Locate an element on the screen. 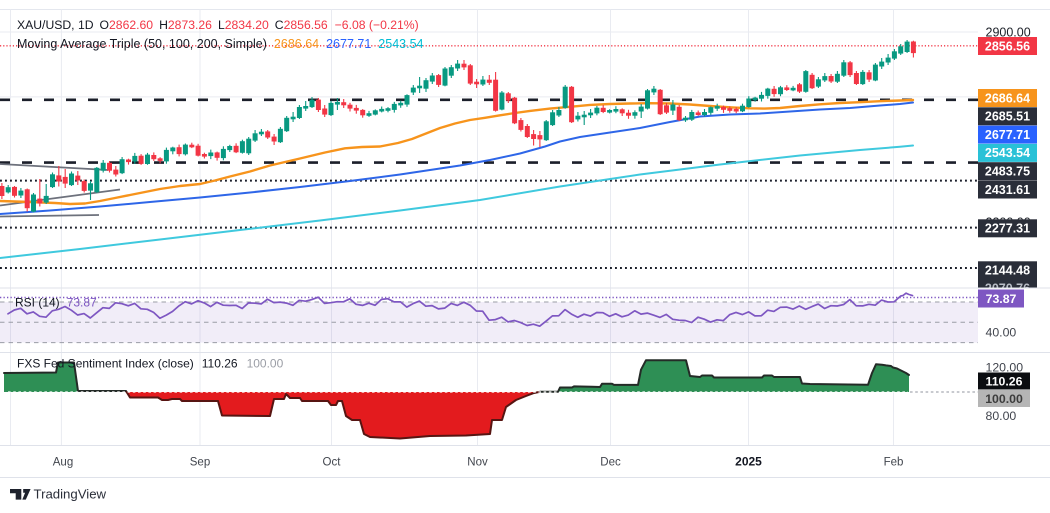  svg-text: 2900.00 is located at coordinates (1008, 32).